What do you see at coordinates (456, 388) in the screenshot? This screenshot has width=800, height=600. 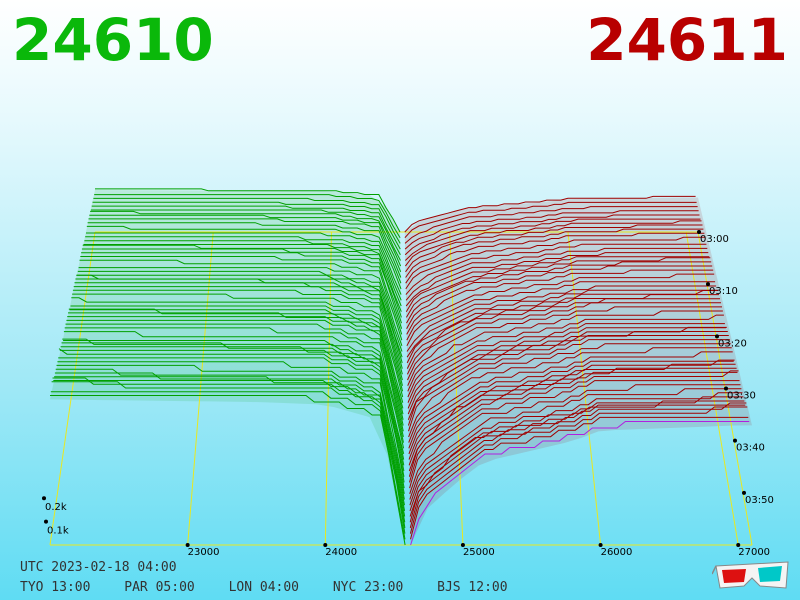 I see `price-gridline` at bounding box center [456, 388].